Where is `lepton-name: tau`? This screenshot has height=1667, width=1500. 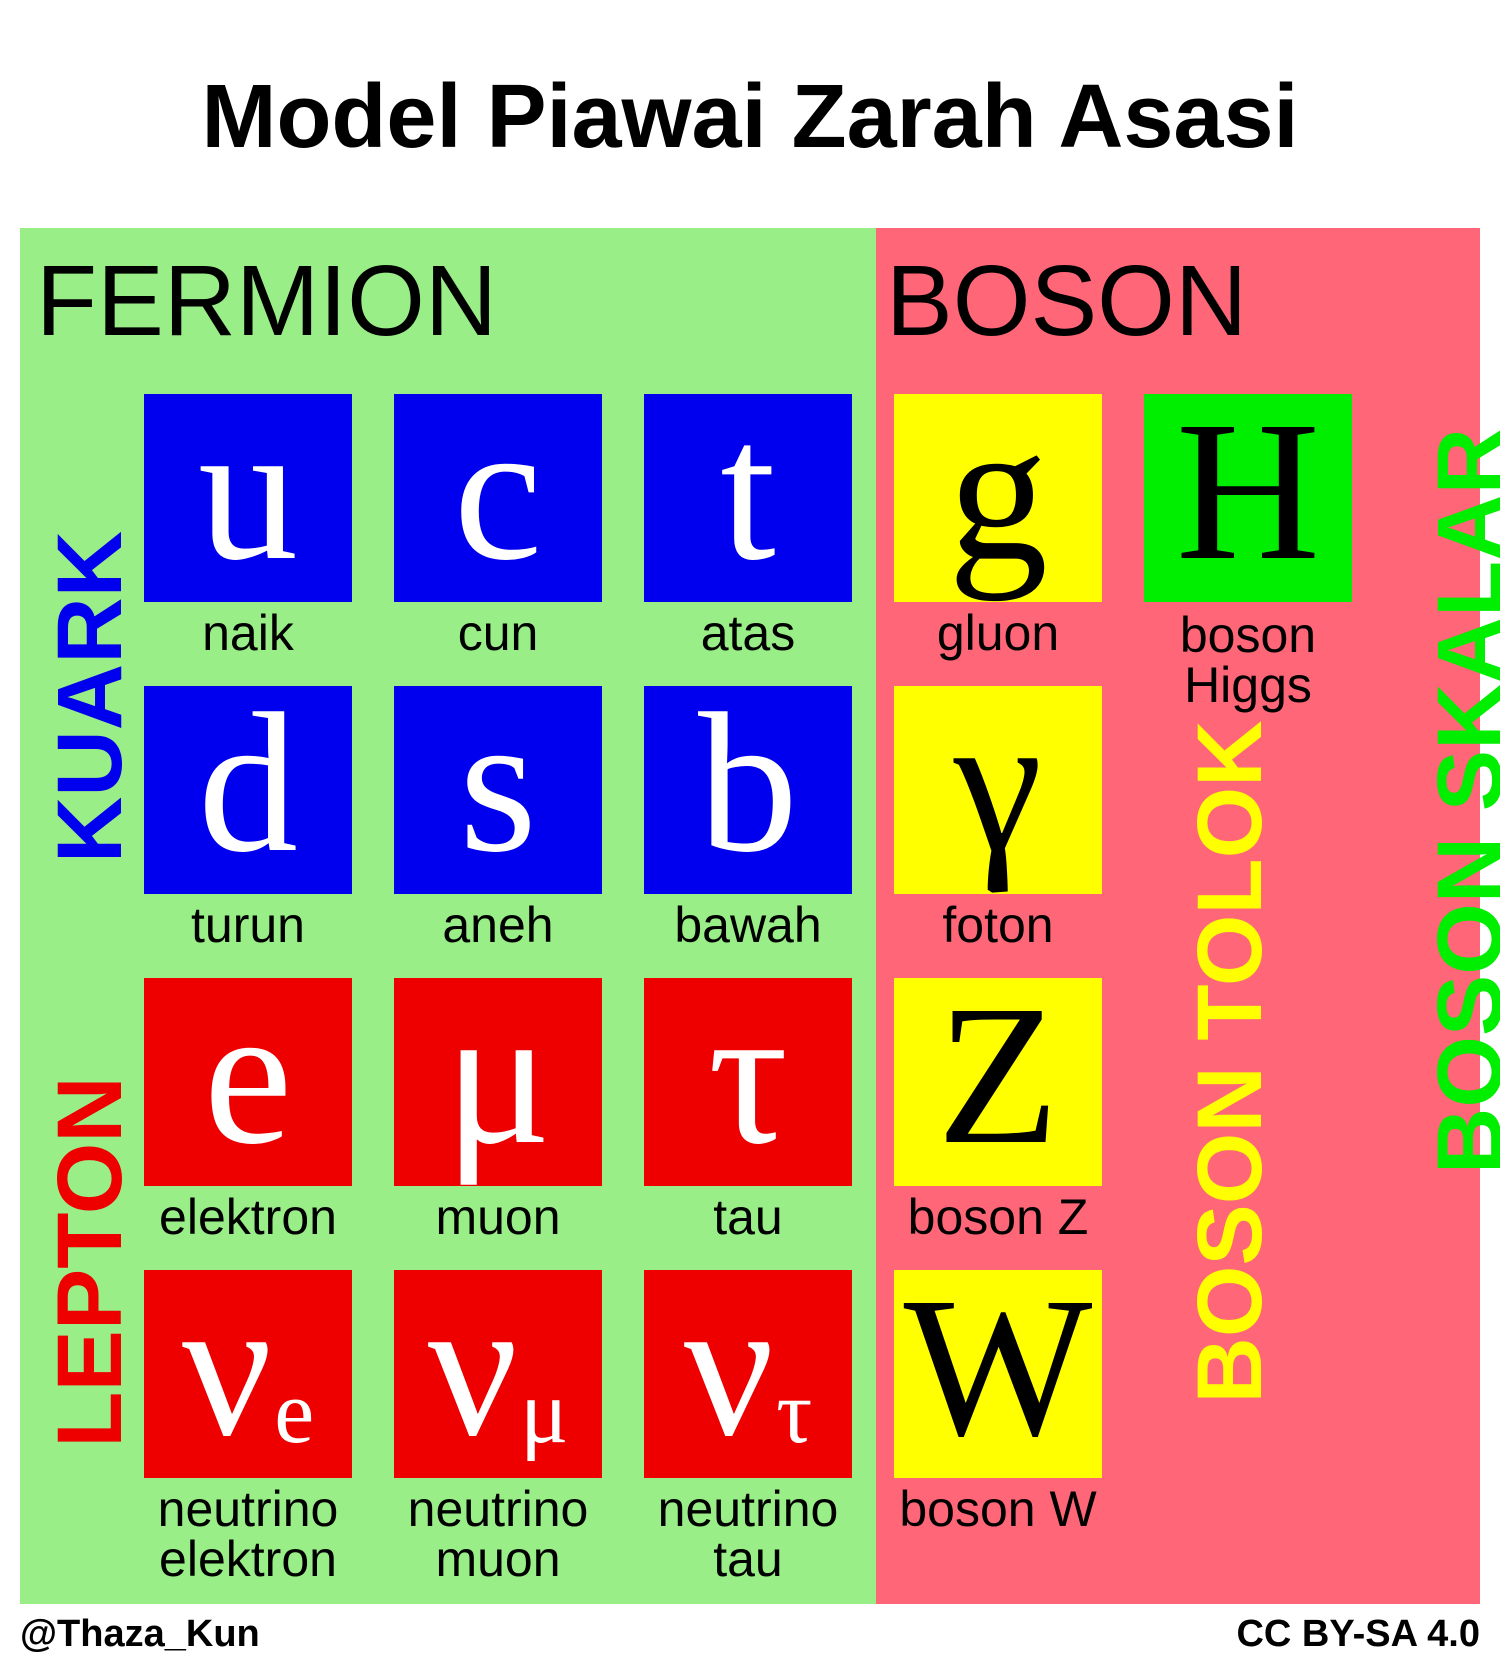
lepton-name: tau is located at coordinates (748, 1217).